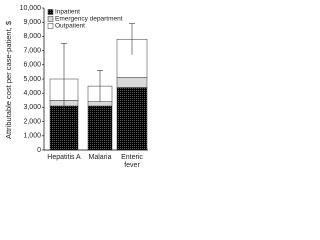 The image size is (320, 240). Describe the element at coordinates (32, 36) in the screenshot. I see `y-tick-label: 8,000` at that location.